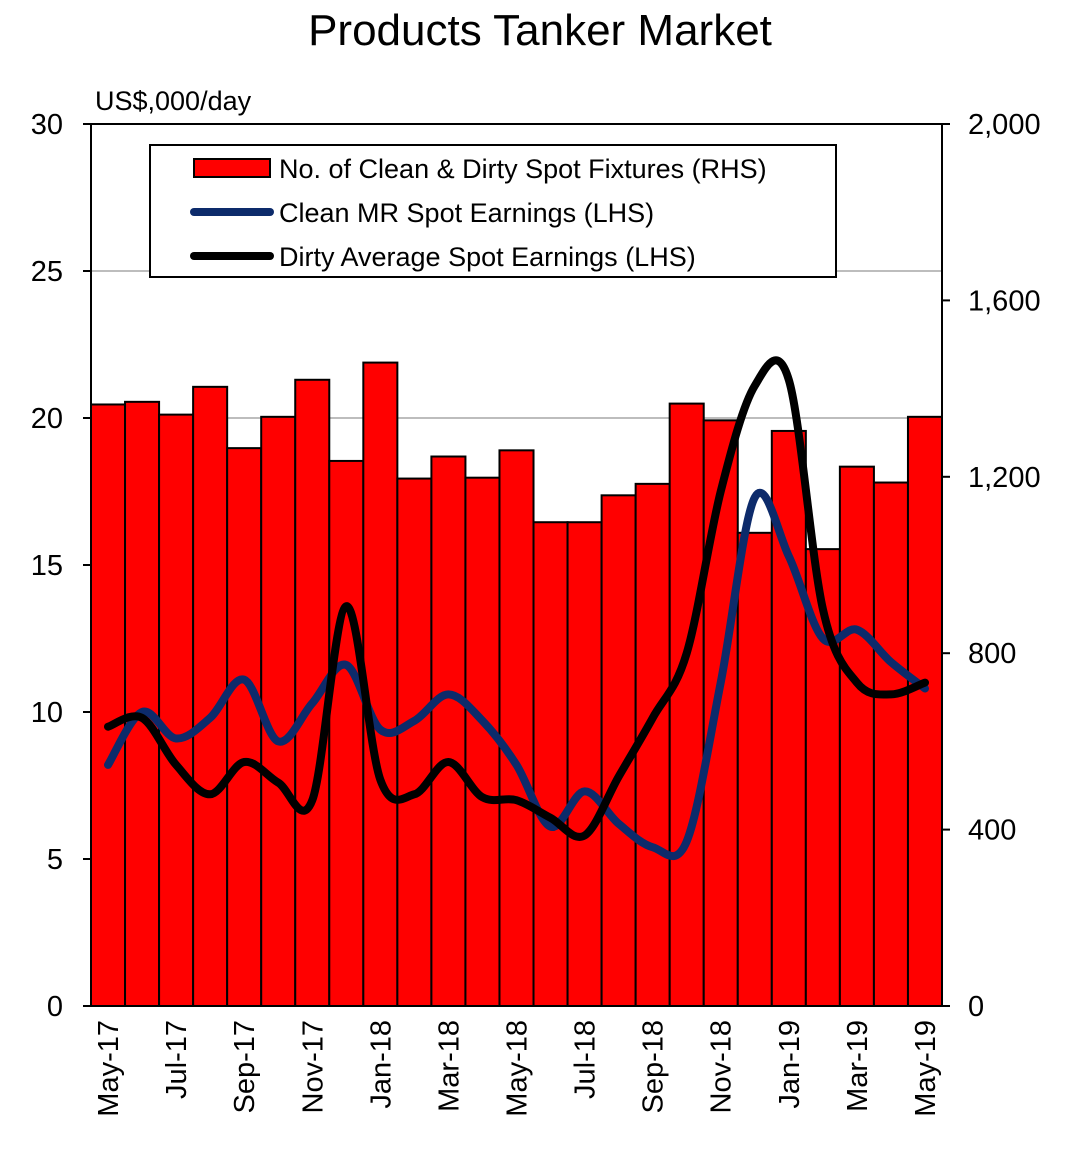 Image resolution: width=1080 pixels, height=1161 pixels. I want to click on y-left-tick-label: 0, so click(55, 1007).